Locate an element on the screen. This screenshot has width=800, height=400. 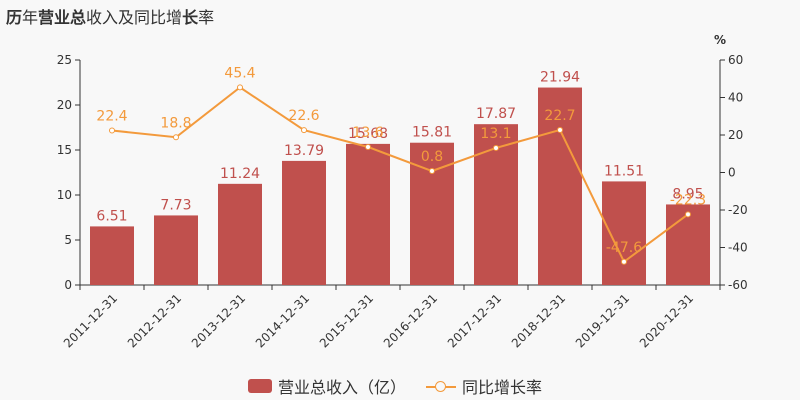
svg-text: 2020-12-31 is located at coordinates (666, 320).